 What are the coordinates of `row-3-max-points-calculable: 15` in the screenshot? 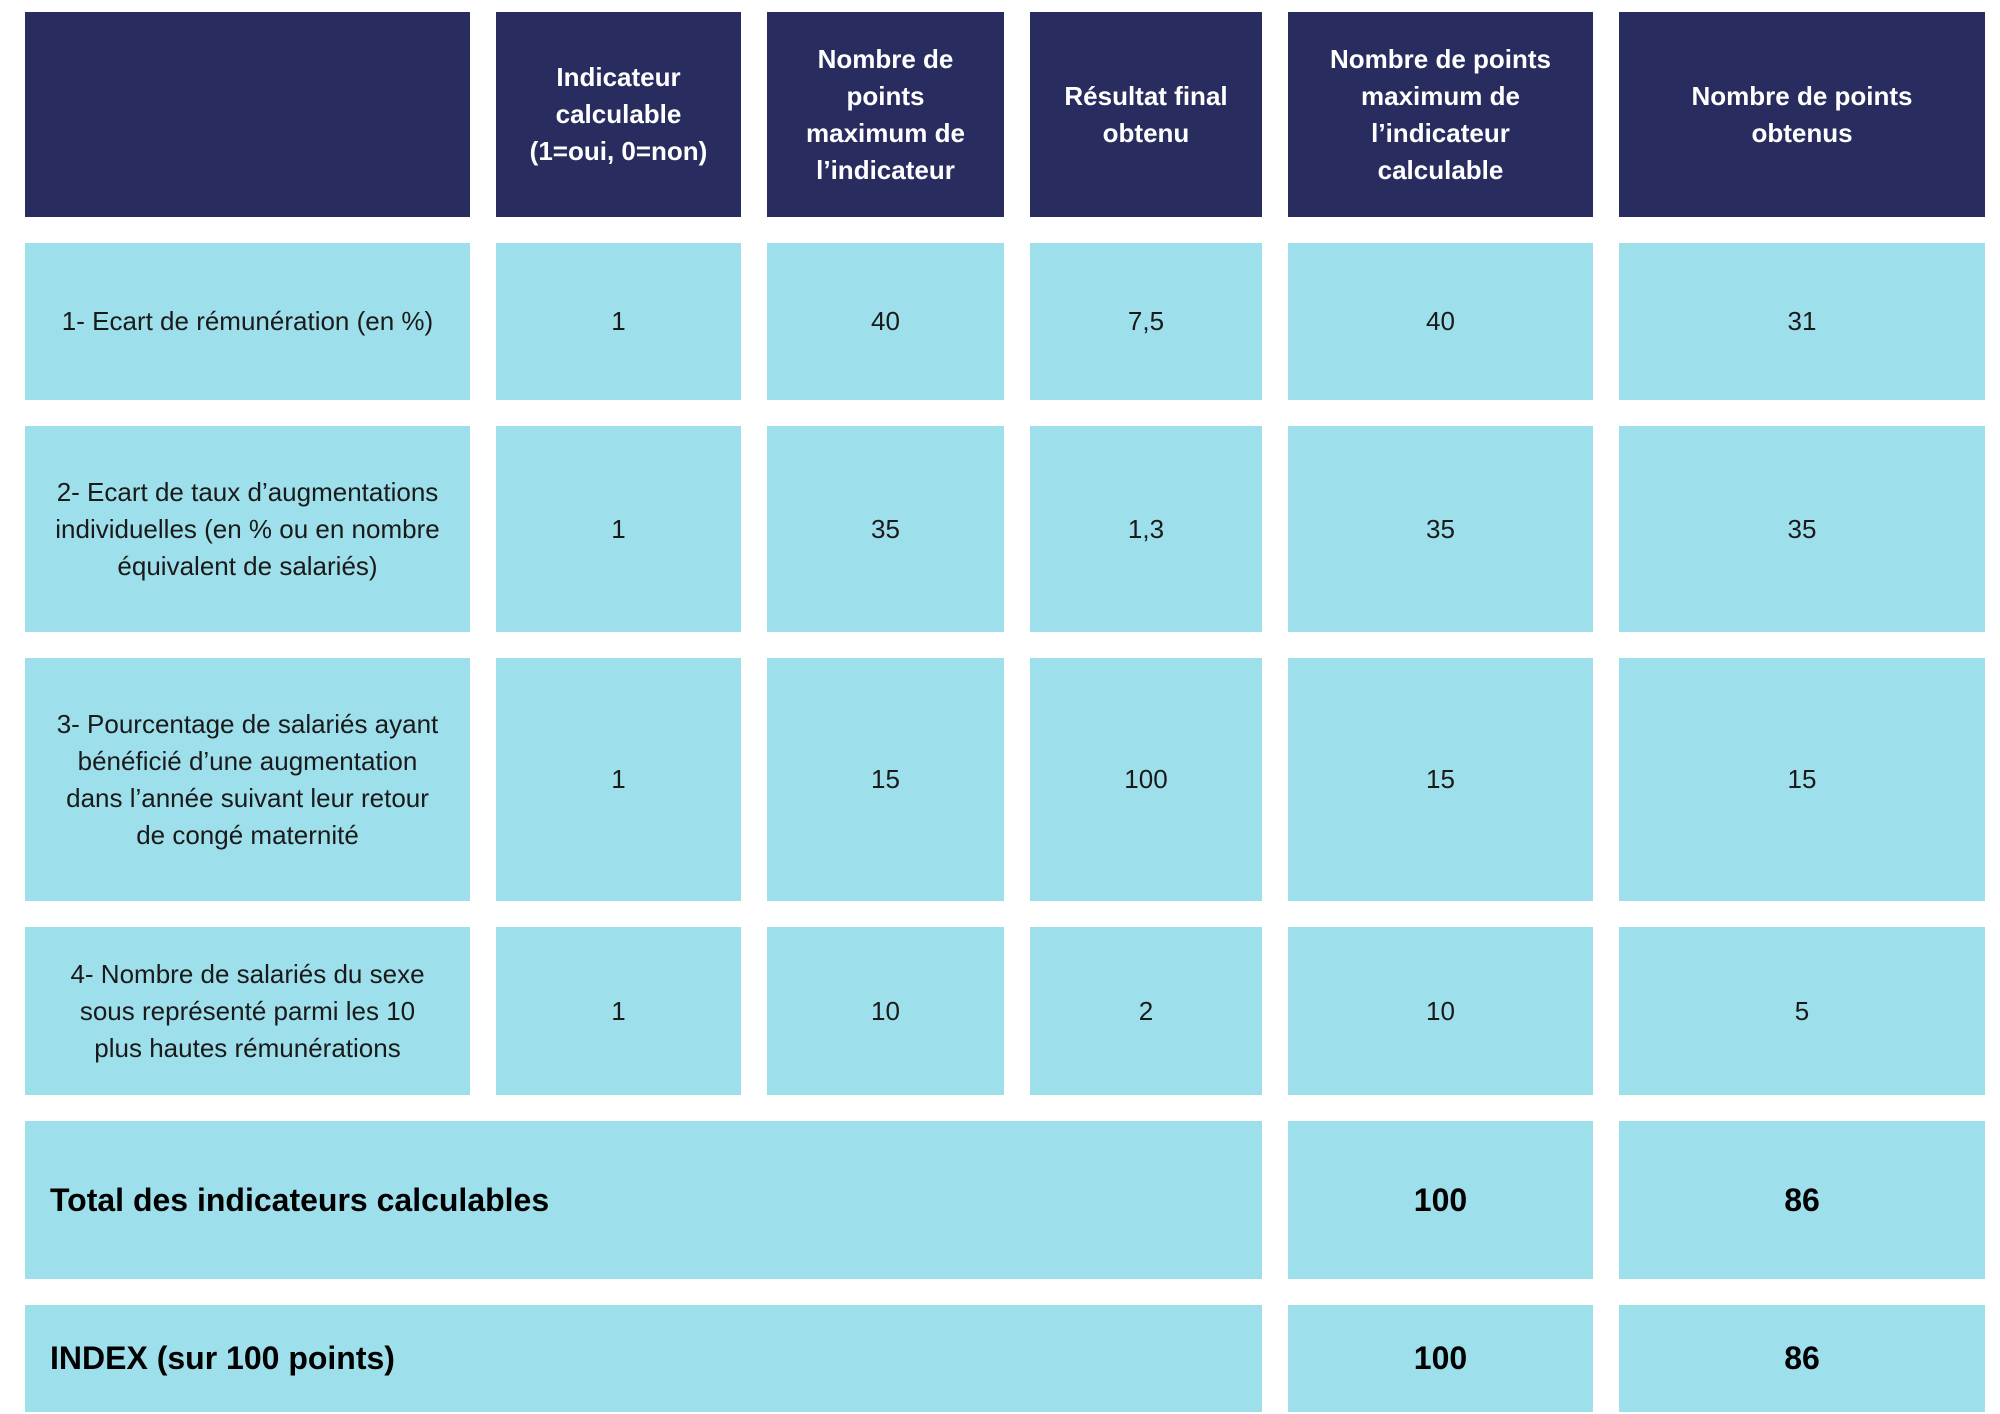 It's located at (1440, 779).